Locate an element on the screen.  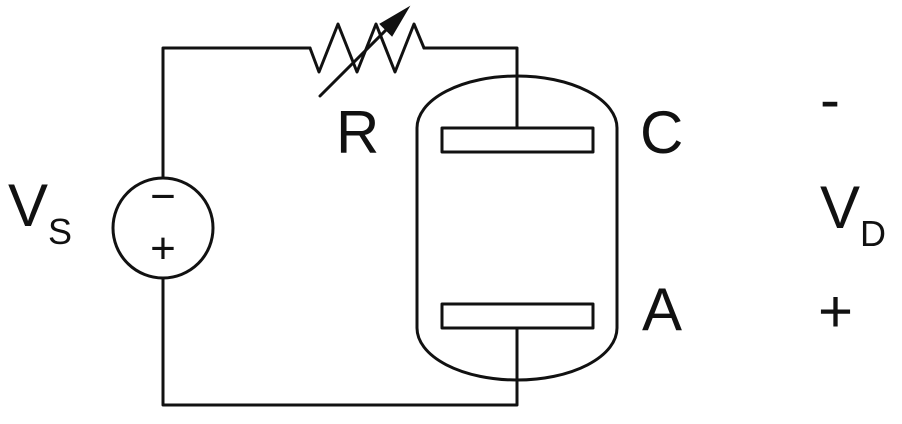
voltage-source-plus: + is located at coordinates (163, 248).